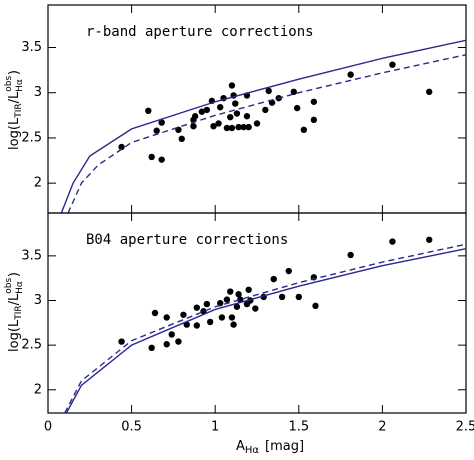 This screenshot has width=474, height=460. What do you see at coordinates (215, 427) in the screenshot?
I see `x-tick-label: 1` at bounding box center [215, 427].